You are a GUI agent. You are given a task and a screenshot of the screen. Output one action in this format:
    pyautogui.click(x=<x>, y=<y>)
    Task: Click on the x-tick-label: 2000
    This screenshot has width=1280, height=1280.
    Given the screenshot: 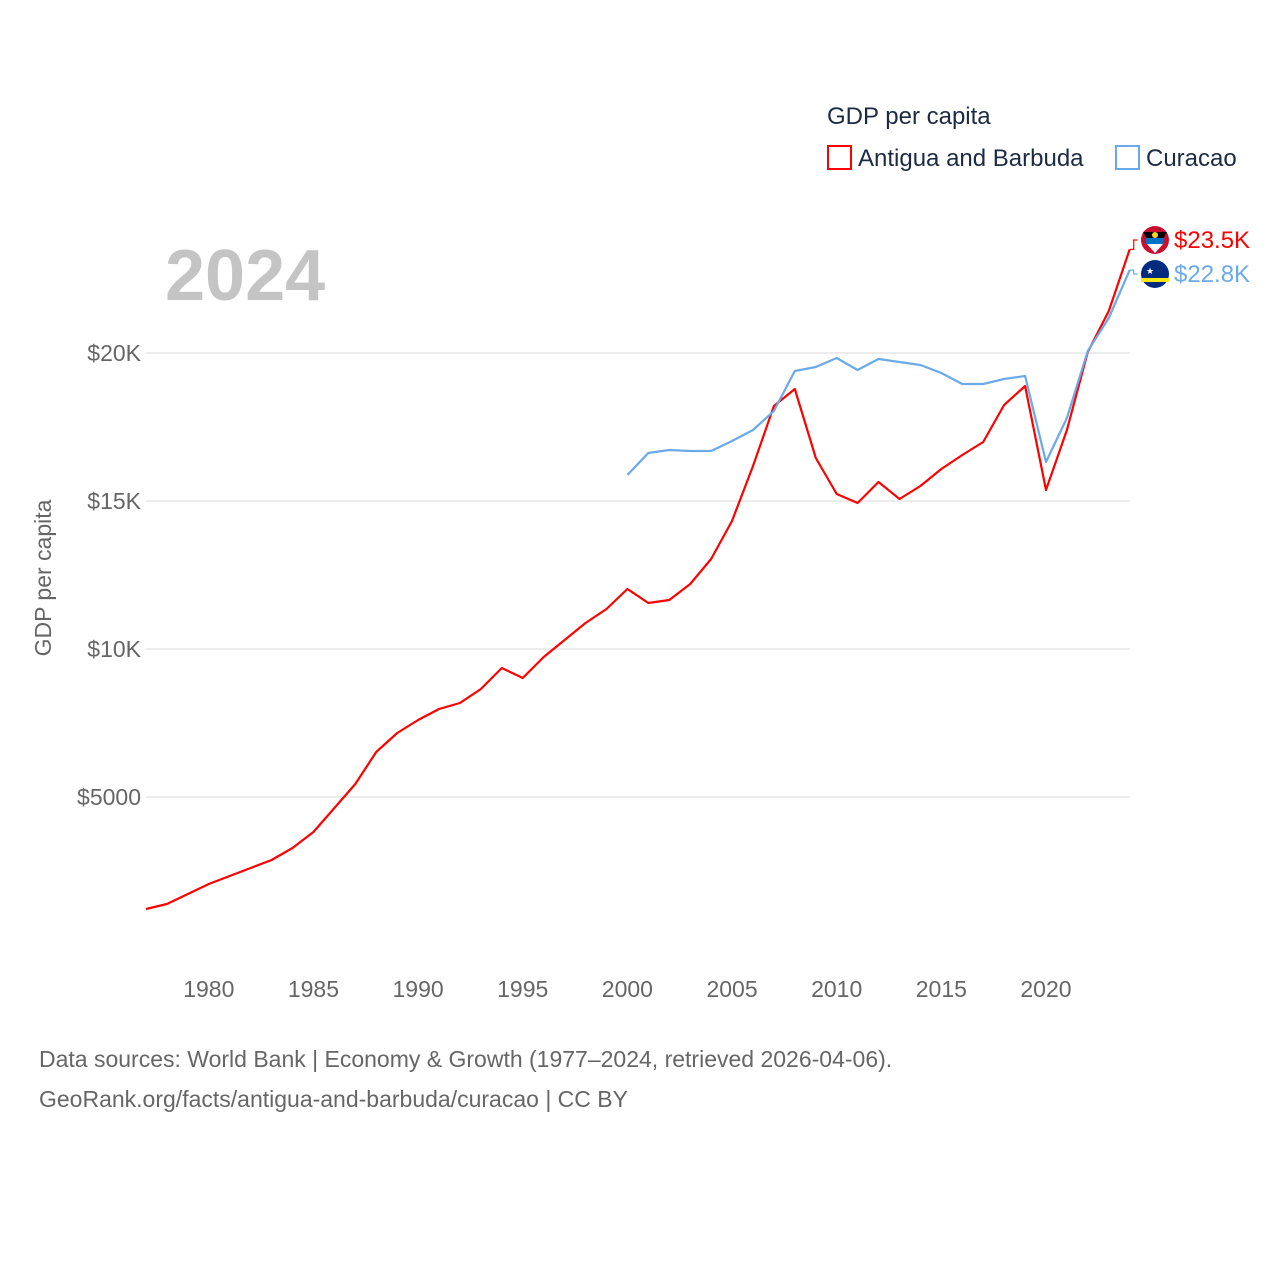 What is the action you would take?
    pyautogui.click(x=627, y=989)
    